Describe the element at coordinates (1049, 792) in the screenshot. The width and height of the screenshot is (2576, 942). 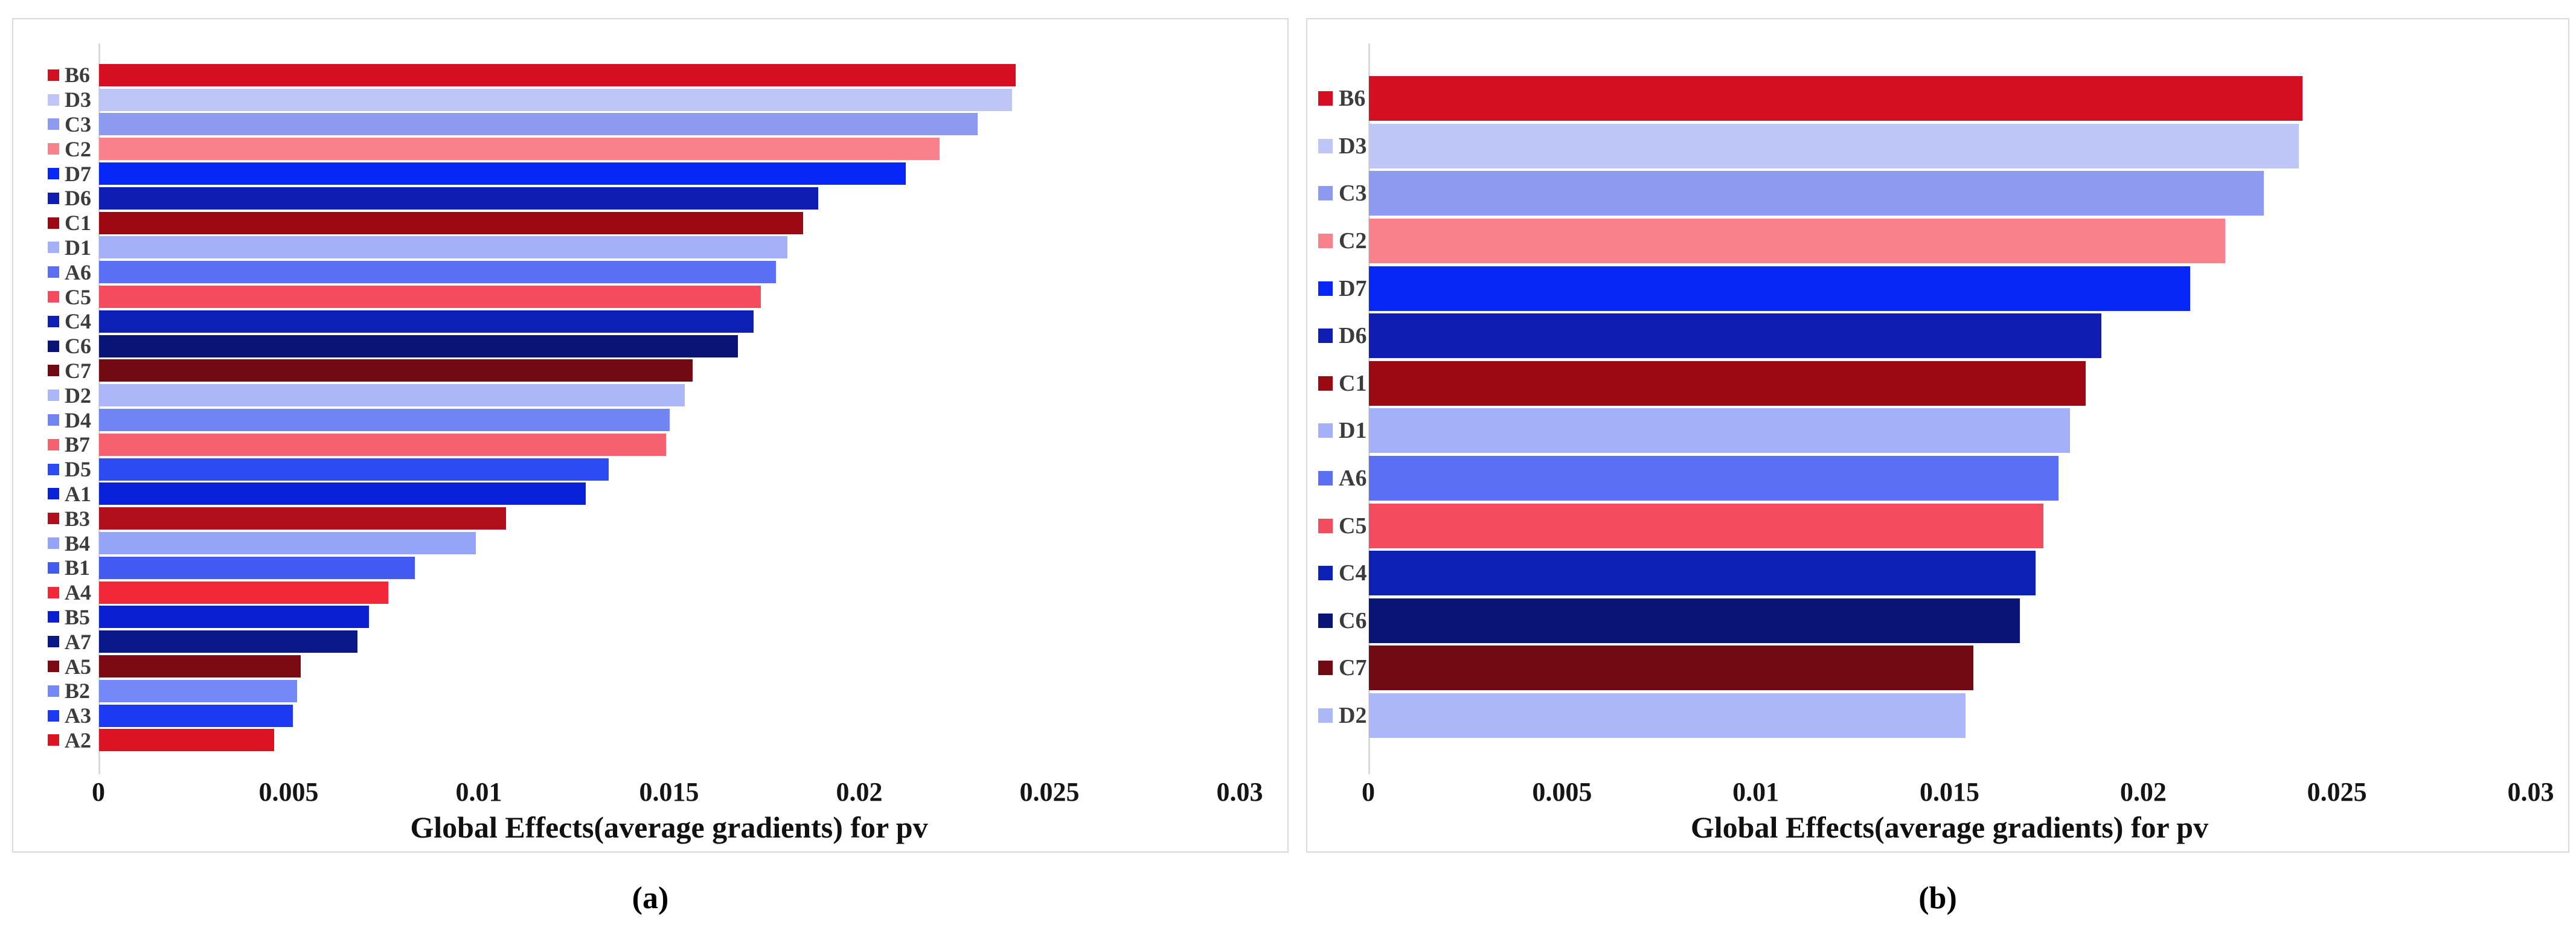
I see `x-tick-label: 0.025` at that location.